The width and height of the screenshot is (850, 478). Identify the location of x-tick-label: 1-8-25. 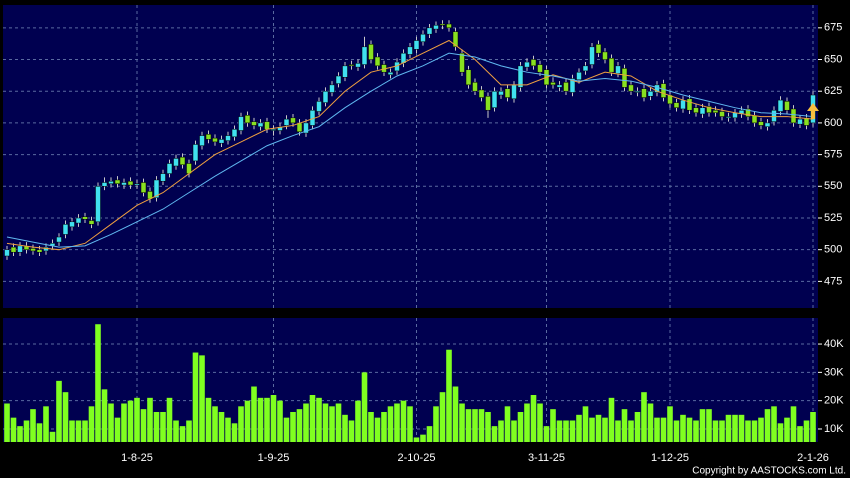
(137, 458).